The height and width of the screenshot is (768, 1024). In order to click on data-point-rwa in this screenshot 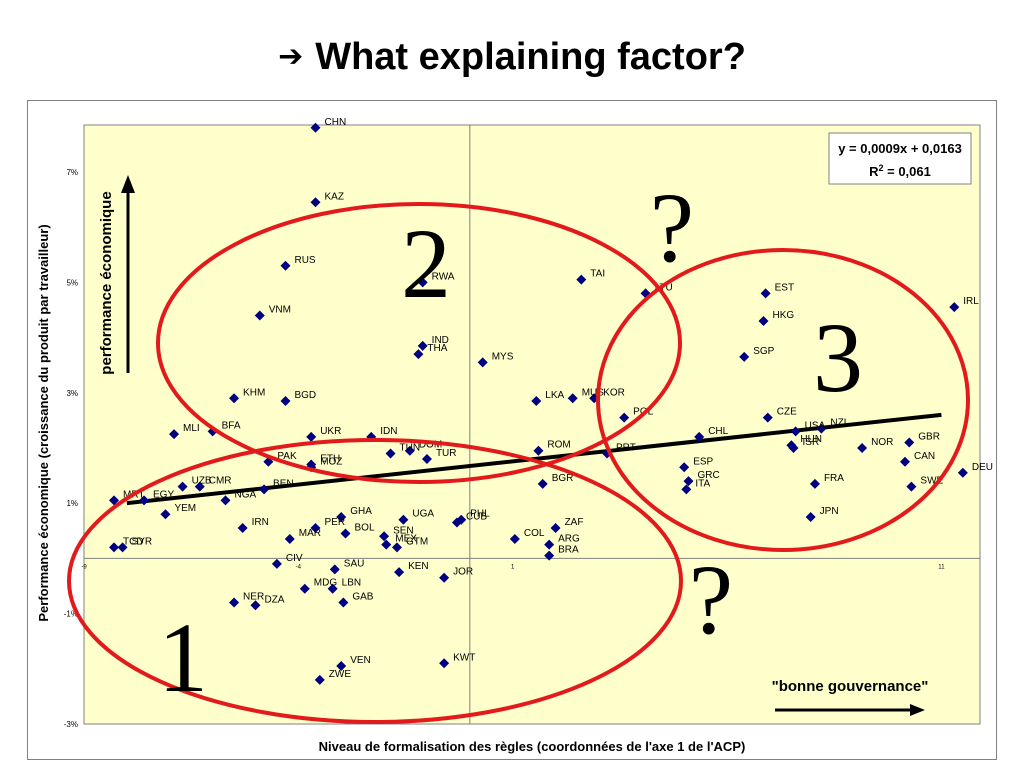, I will do `click(422, 282)`.